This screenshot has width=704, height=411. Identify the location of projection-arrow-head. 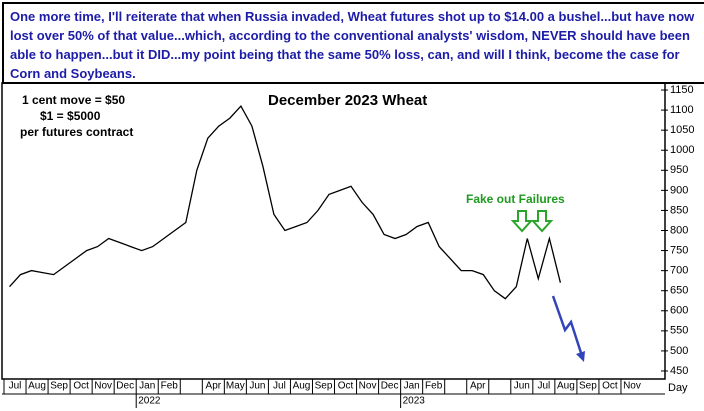
(580, 356).